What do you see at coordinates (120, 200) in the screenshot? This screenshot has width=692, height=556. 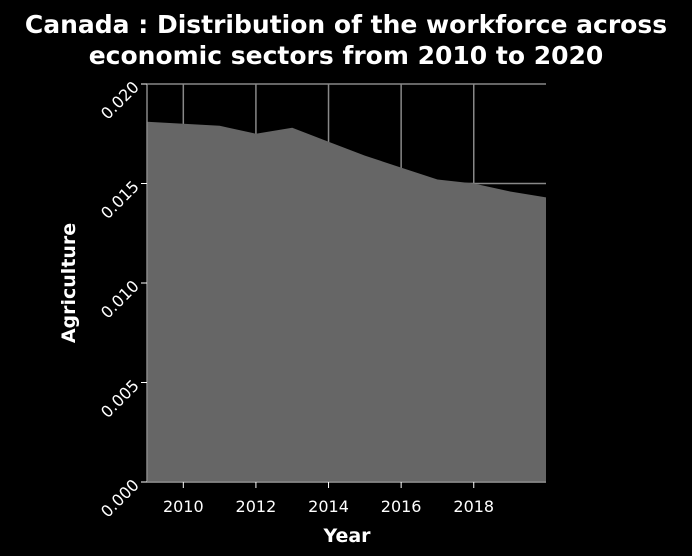 I see `y-tick-label-0.015: 0.015` at bounding box center [120, 200].